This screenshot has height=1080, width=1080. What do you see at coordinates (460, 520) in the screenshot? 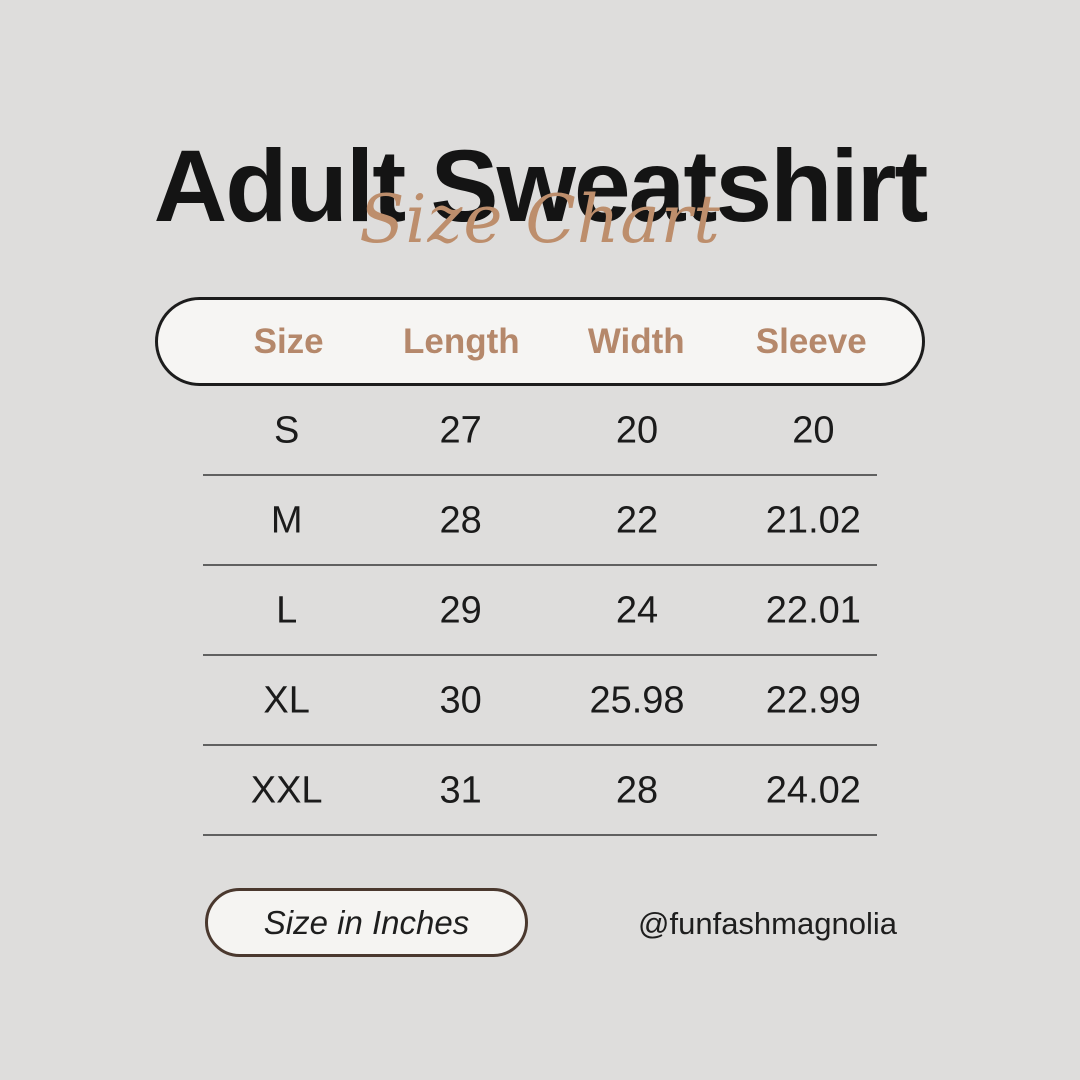
I see `length-value: 28` at bounding box center [460, 520].